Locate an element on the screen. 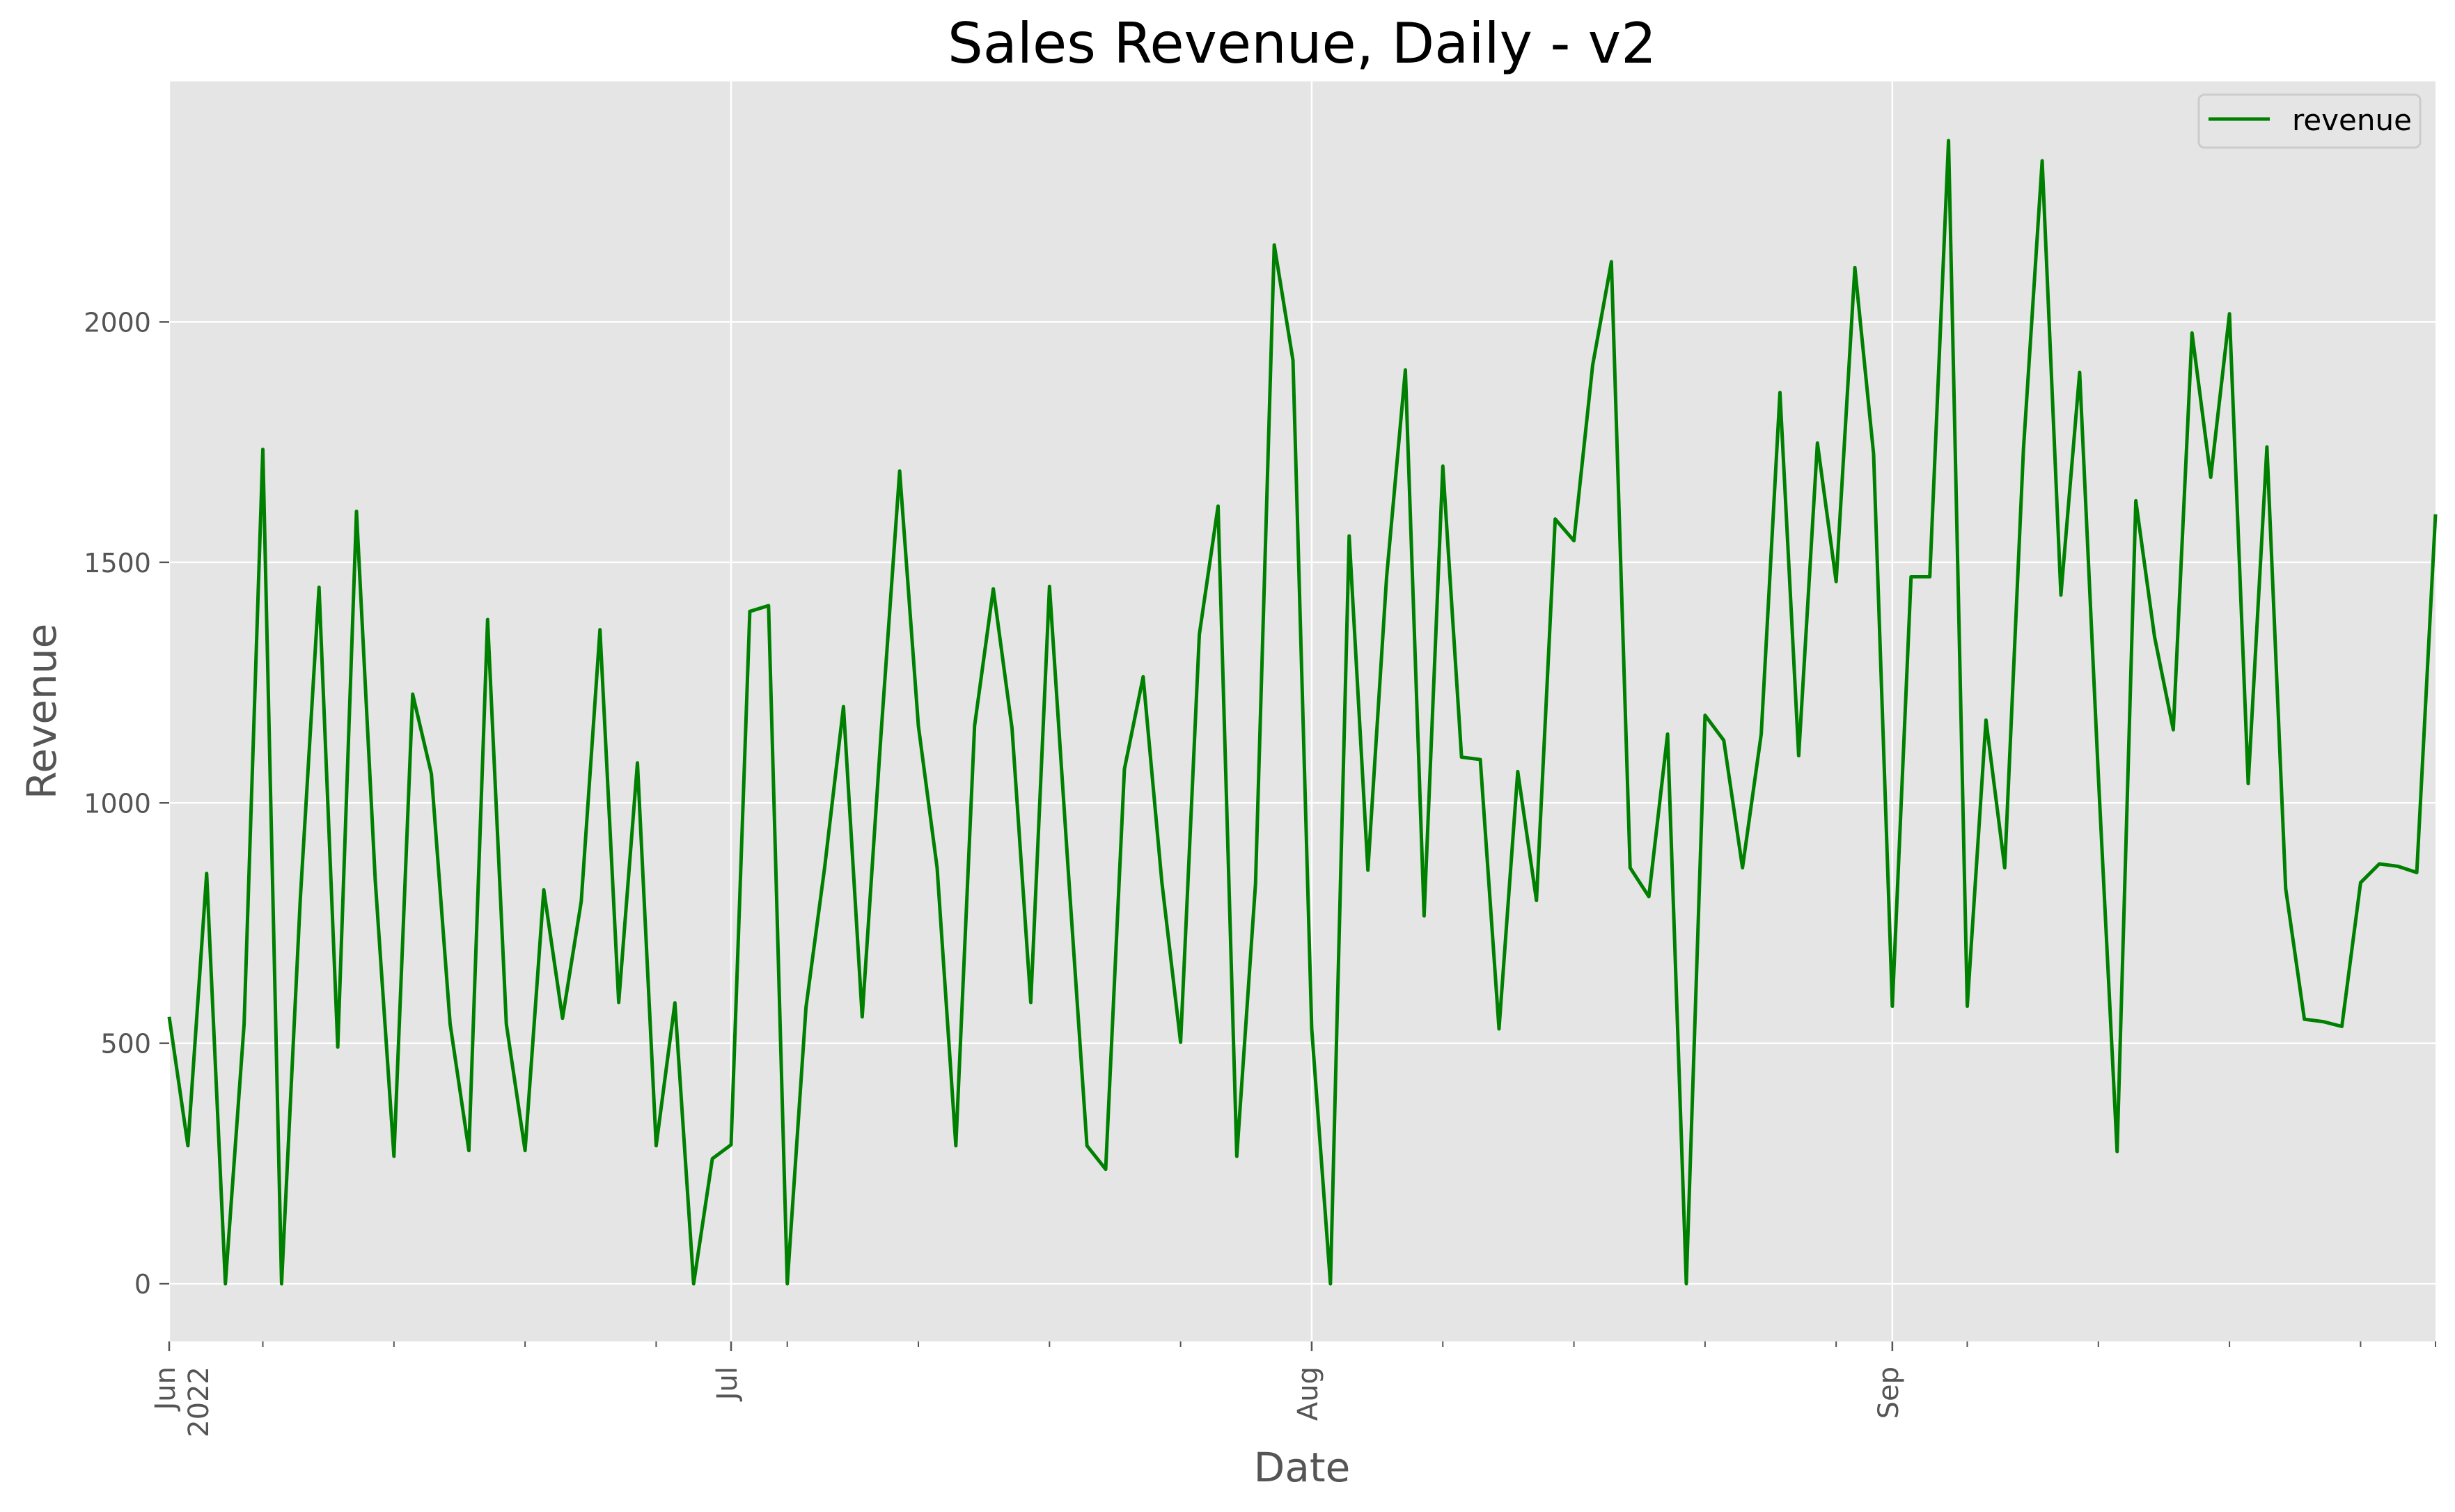 This screenshot has height=1512, width=2455. x-axis-ticks: Jun 2022 Jul Aug Sep is located at coordinates (1293, 1389).